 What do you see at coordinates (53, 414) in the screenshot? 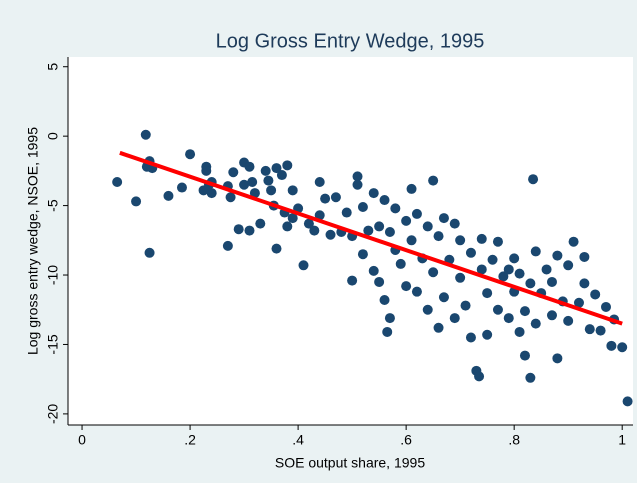
I see `y-tick-label: -20` at bounding box center [53, 414].